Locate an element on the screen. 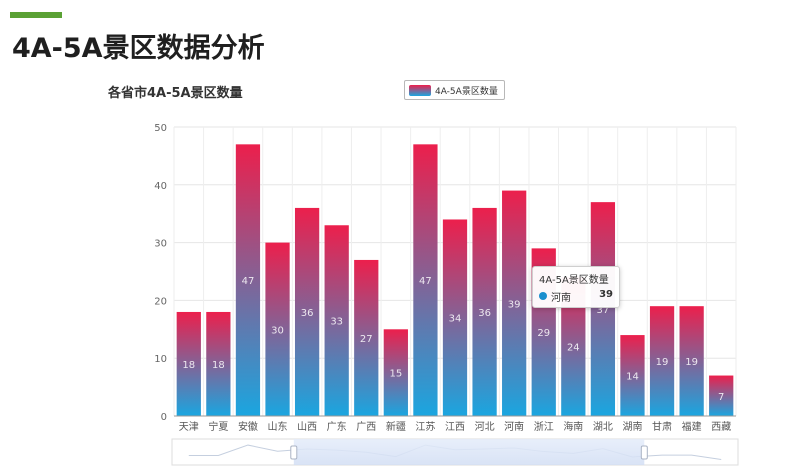 Image resolution: width=790 pixels, height=476 pixels. y-tick-label: 40 is located at coordinates (160, 186).